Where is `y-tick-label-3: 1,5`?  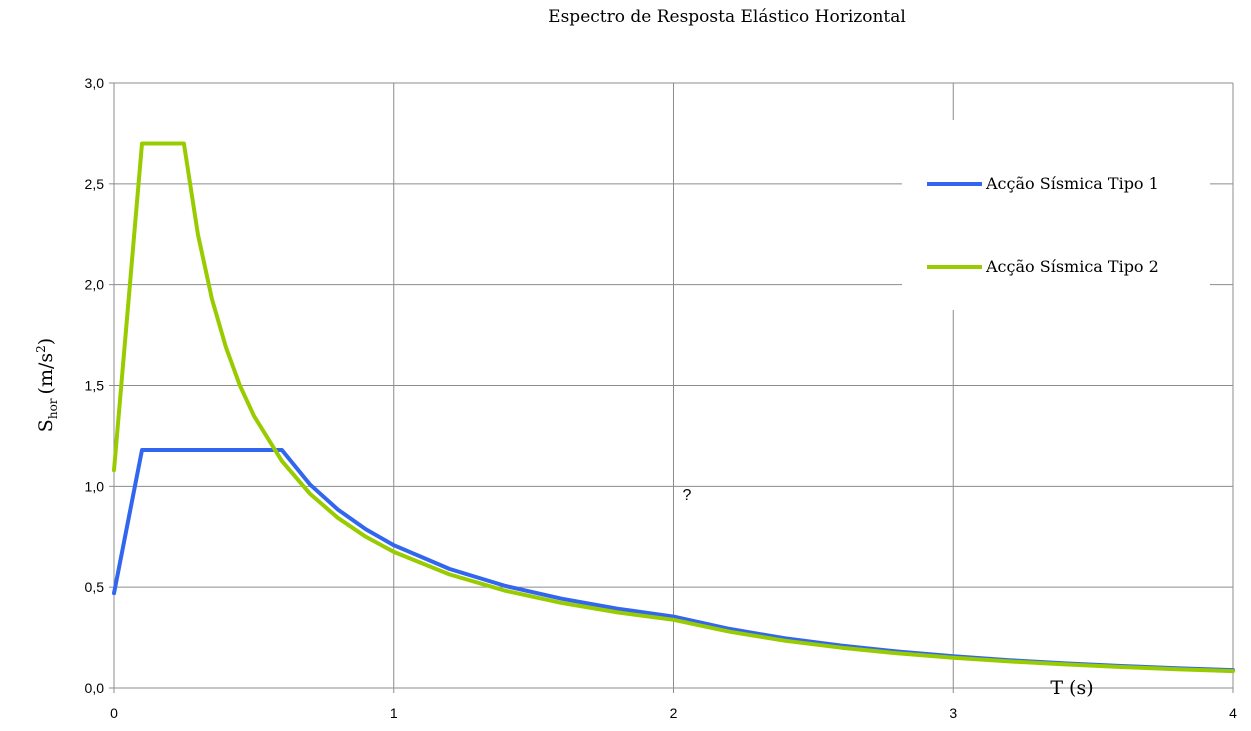
y-tick-label-3: 1,5 is located at coordinates (95, 386).